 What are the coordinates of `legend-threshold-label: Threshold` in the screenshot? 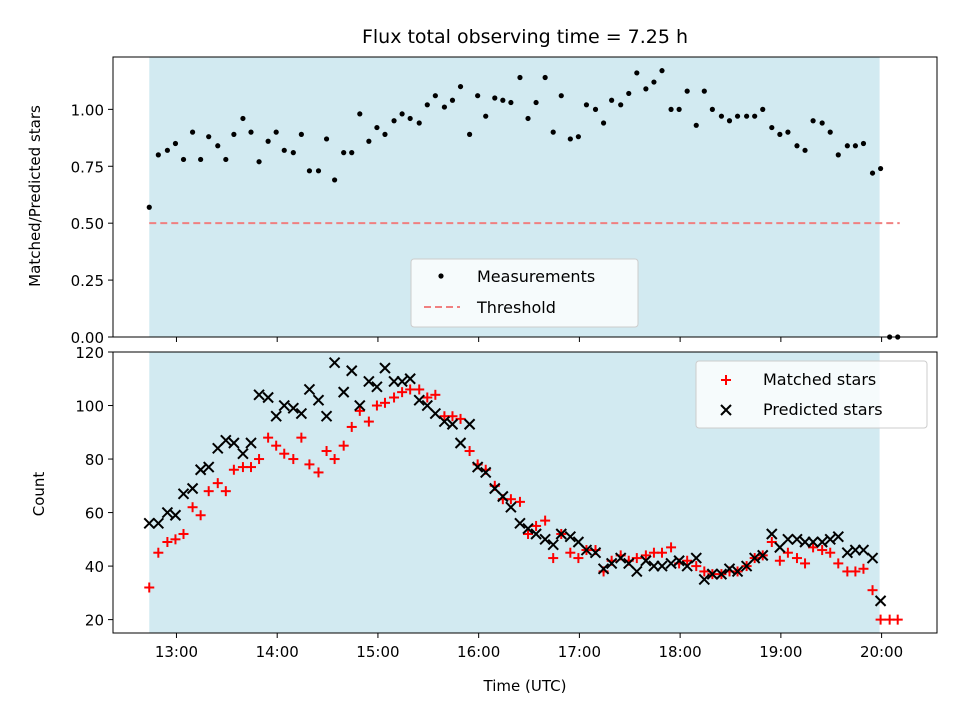 It's located at (516, 307).